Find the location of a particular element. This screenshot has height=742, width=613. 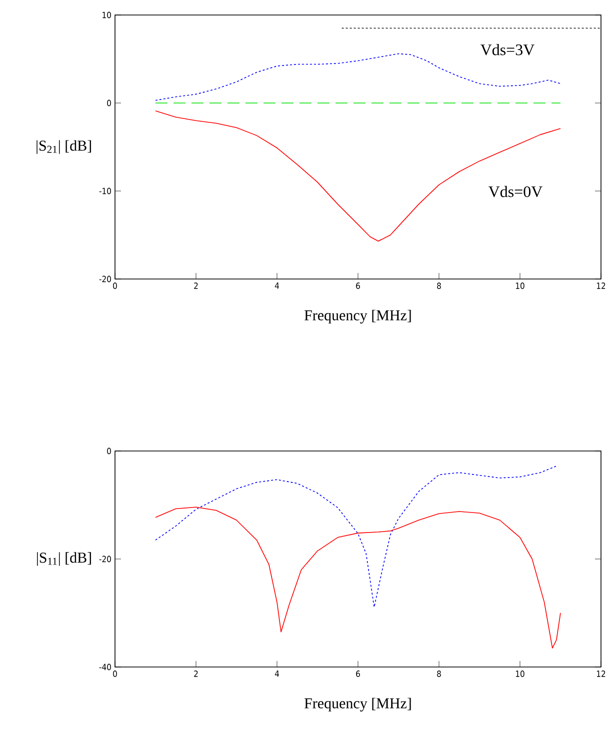

y-tick-label: -40 is located at coordinates (105, 667).